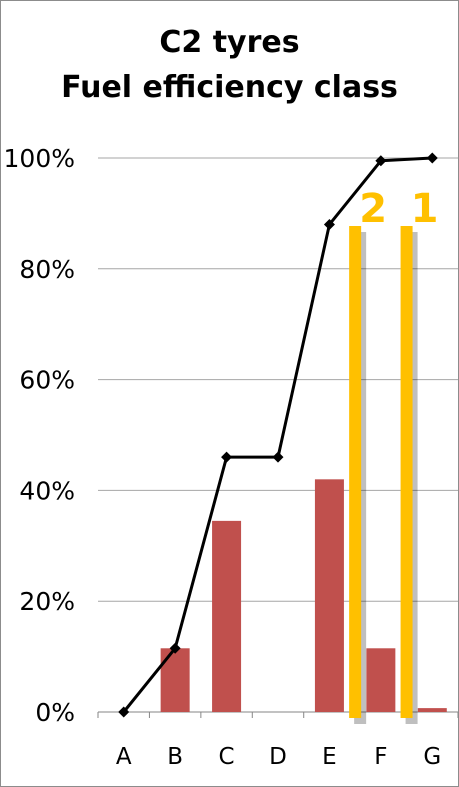 The height and width of the screenshot is (787, 459). Describe the element at coordinates (39, 158) in the screenshot. I see `y-tick-label: 100%` at that location.